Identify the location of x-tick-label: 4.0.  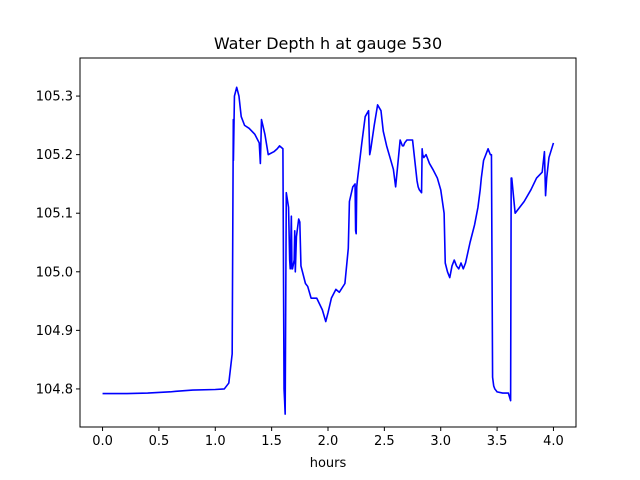
(553, 441).